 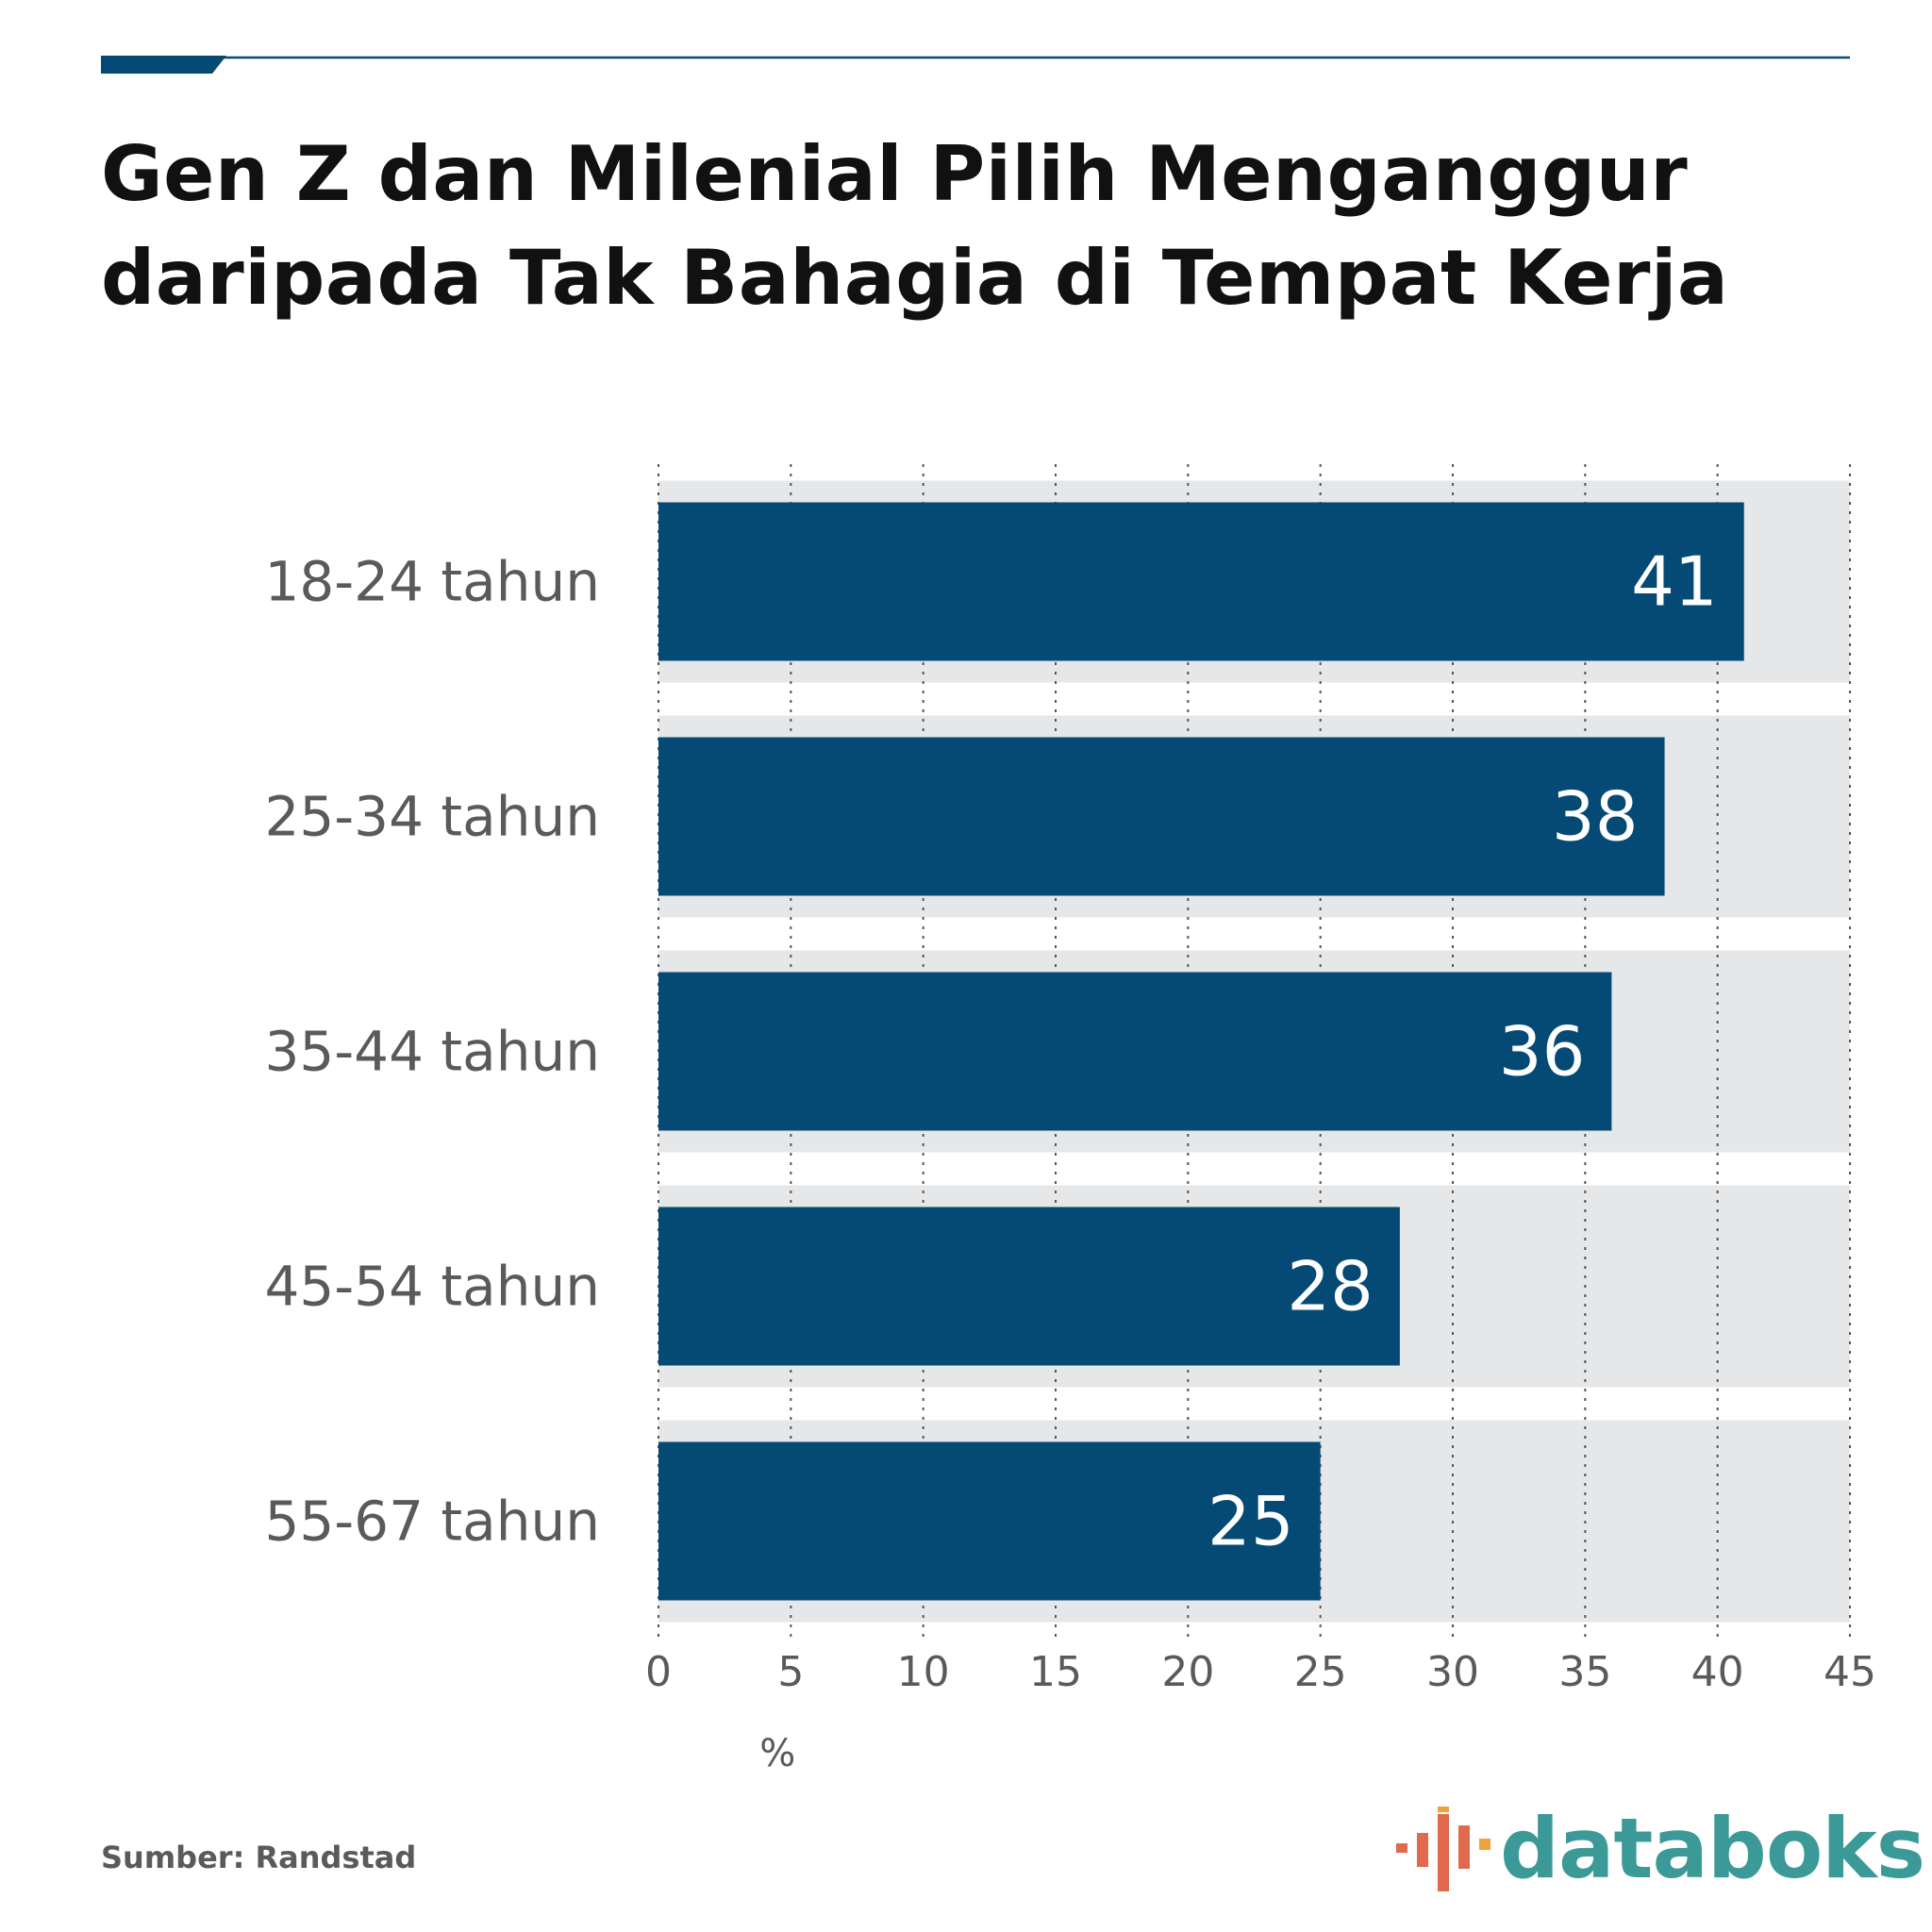 What do you see at coordinates (976, 65) in the screenshot?
I see `top-accent-rule` at bounding box center [976, 65].